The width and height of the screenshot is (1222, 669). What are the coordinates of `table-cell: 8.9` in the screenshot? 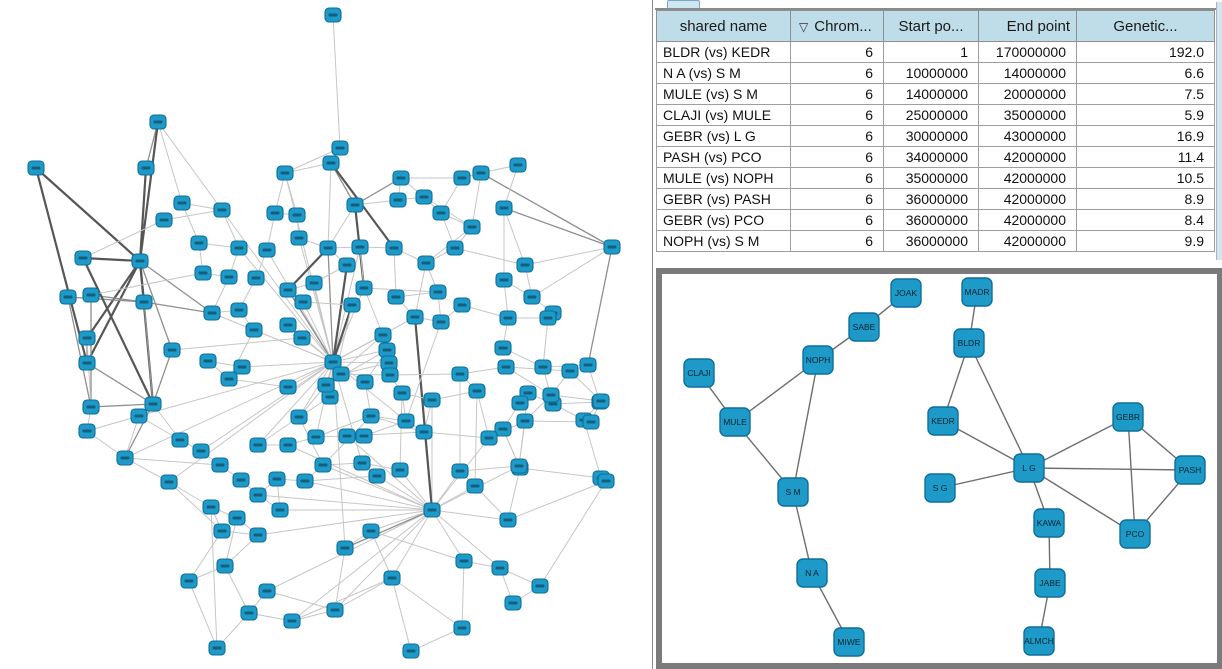 It's located at (1145, 199).